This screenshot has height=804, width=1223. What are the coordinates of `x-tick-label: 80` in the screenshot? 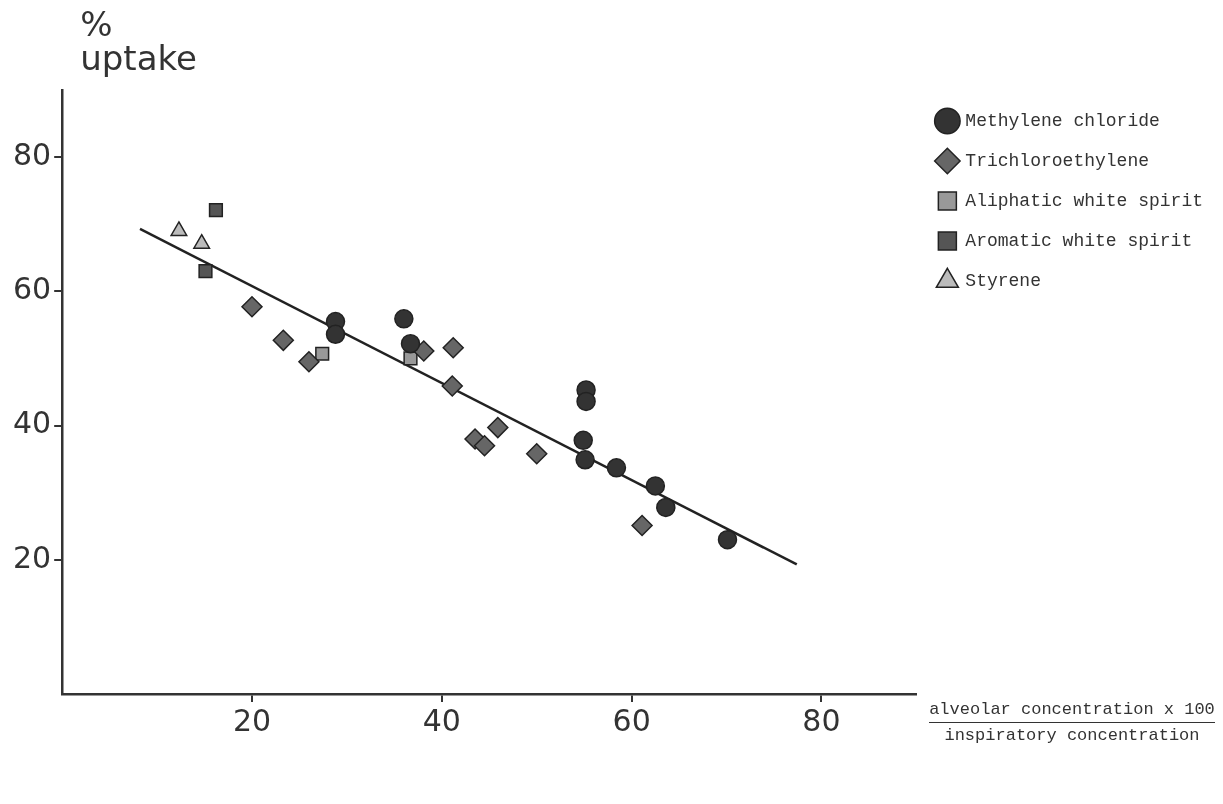 It's located at (821, 720).